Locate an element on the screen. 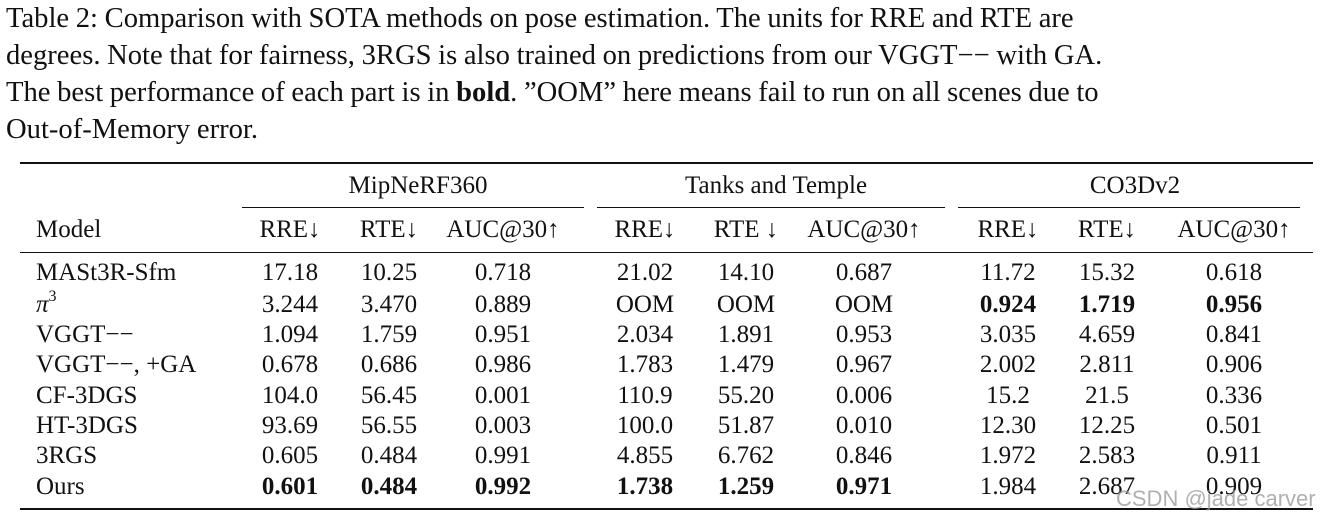  table-cell: 0.001 is located at coordinates (503, 395).